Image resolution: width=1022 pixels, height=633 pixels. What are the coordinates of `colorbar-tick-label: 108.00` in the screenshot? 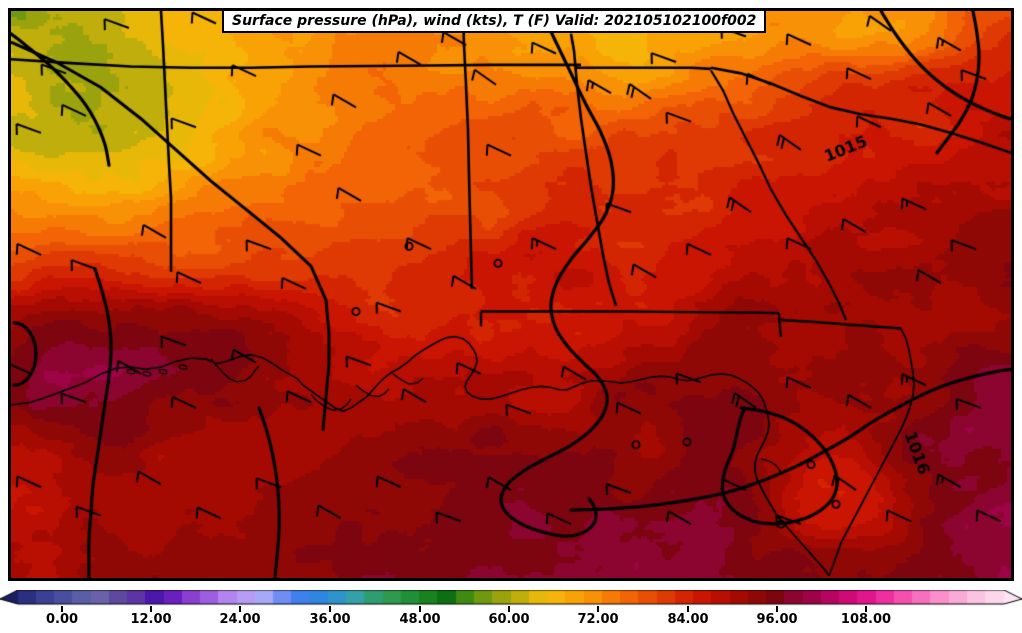 It's located at (866, 619).